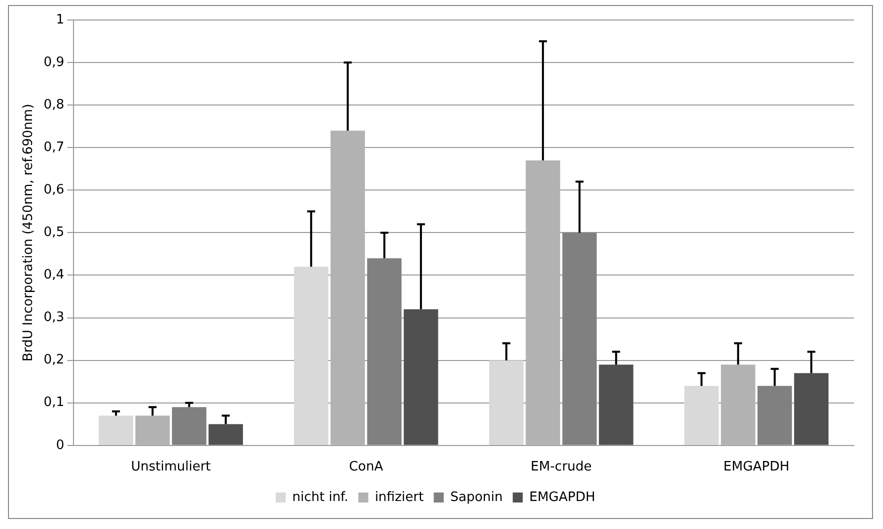 This screenshot has width=883, height=529. Describe the element at coordinates (54, 232) in the screenshot. I see `y-tick-label: 0,5` at that location.